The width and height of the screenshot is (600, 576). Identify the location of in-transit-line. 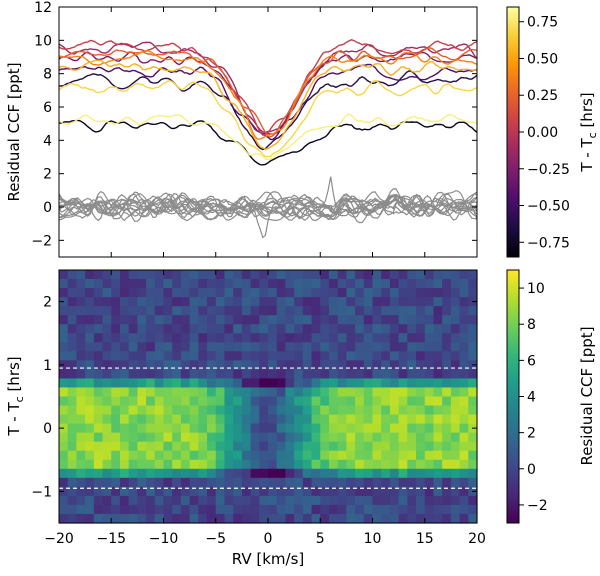
(268, 118).